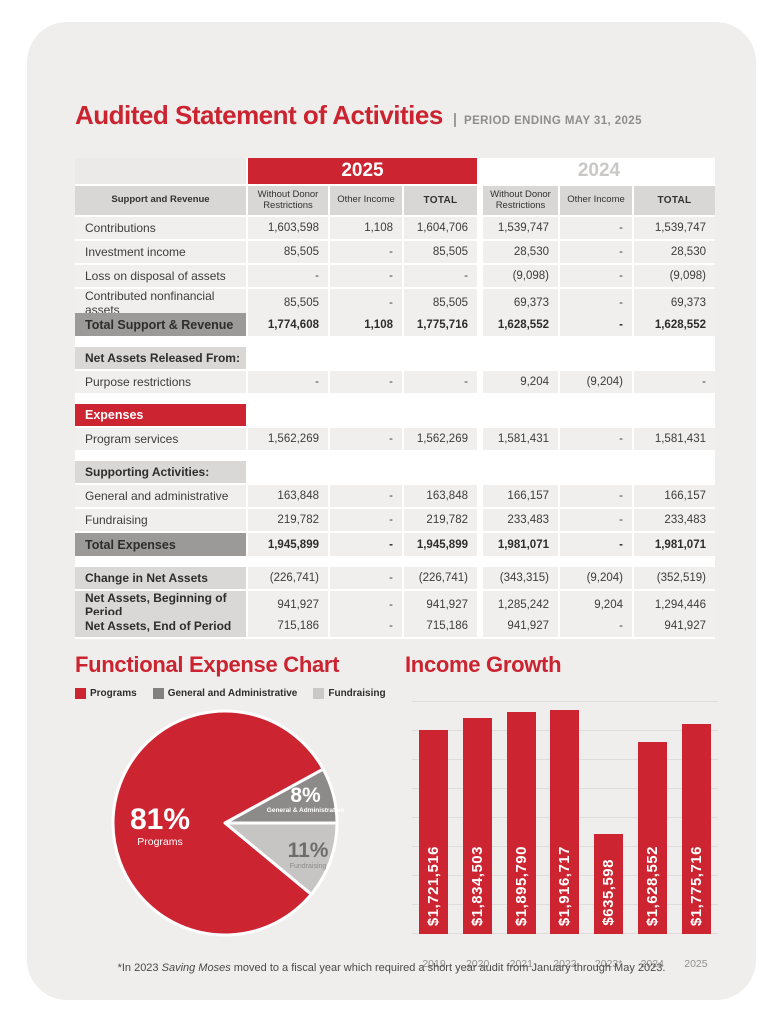 The width and height of the screenshot is (780, 1024). I want to click on value-cell: 1,603,598, so click(289, 228).